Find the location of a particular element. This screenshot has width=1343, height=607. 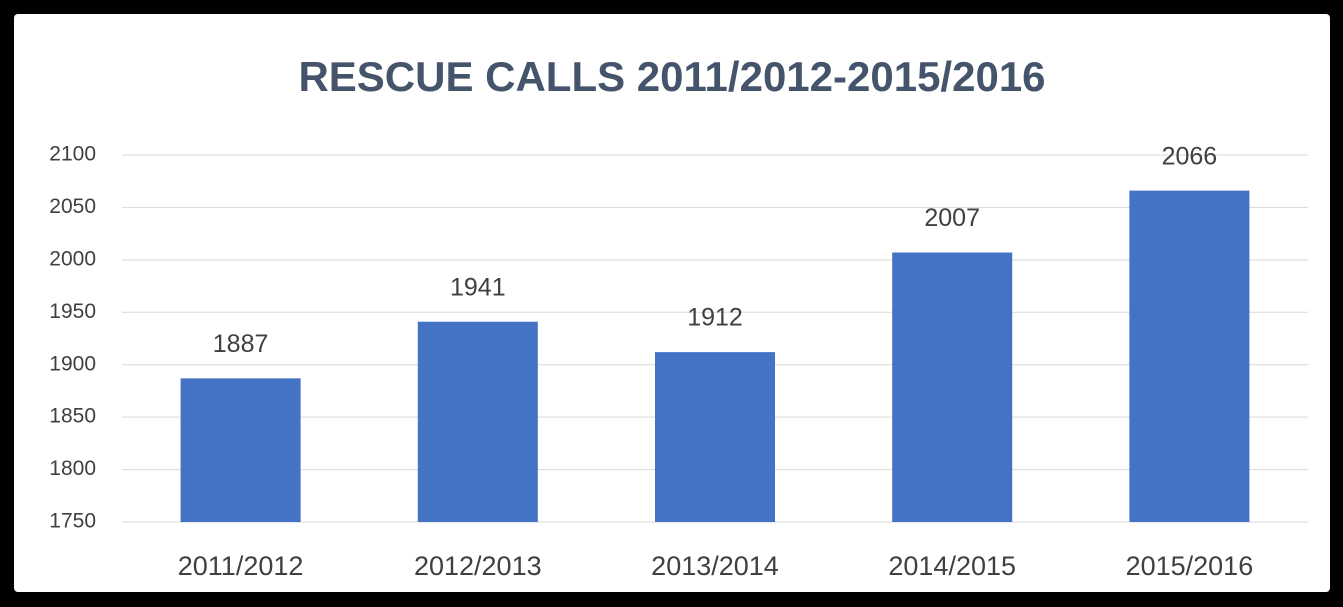

data-label: 2066 is located at coordinates (1190, 156).